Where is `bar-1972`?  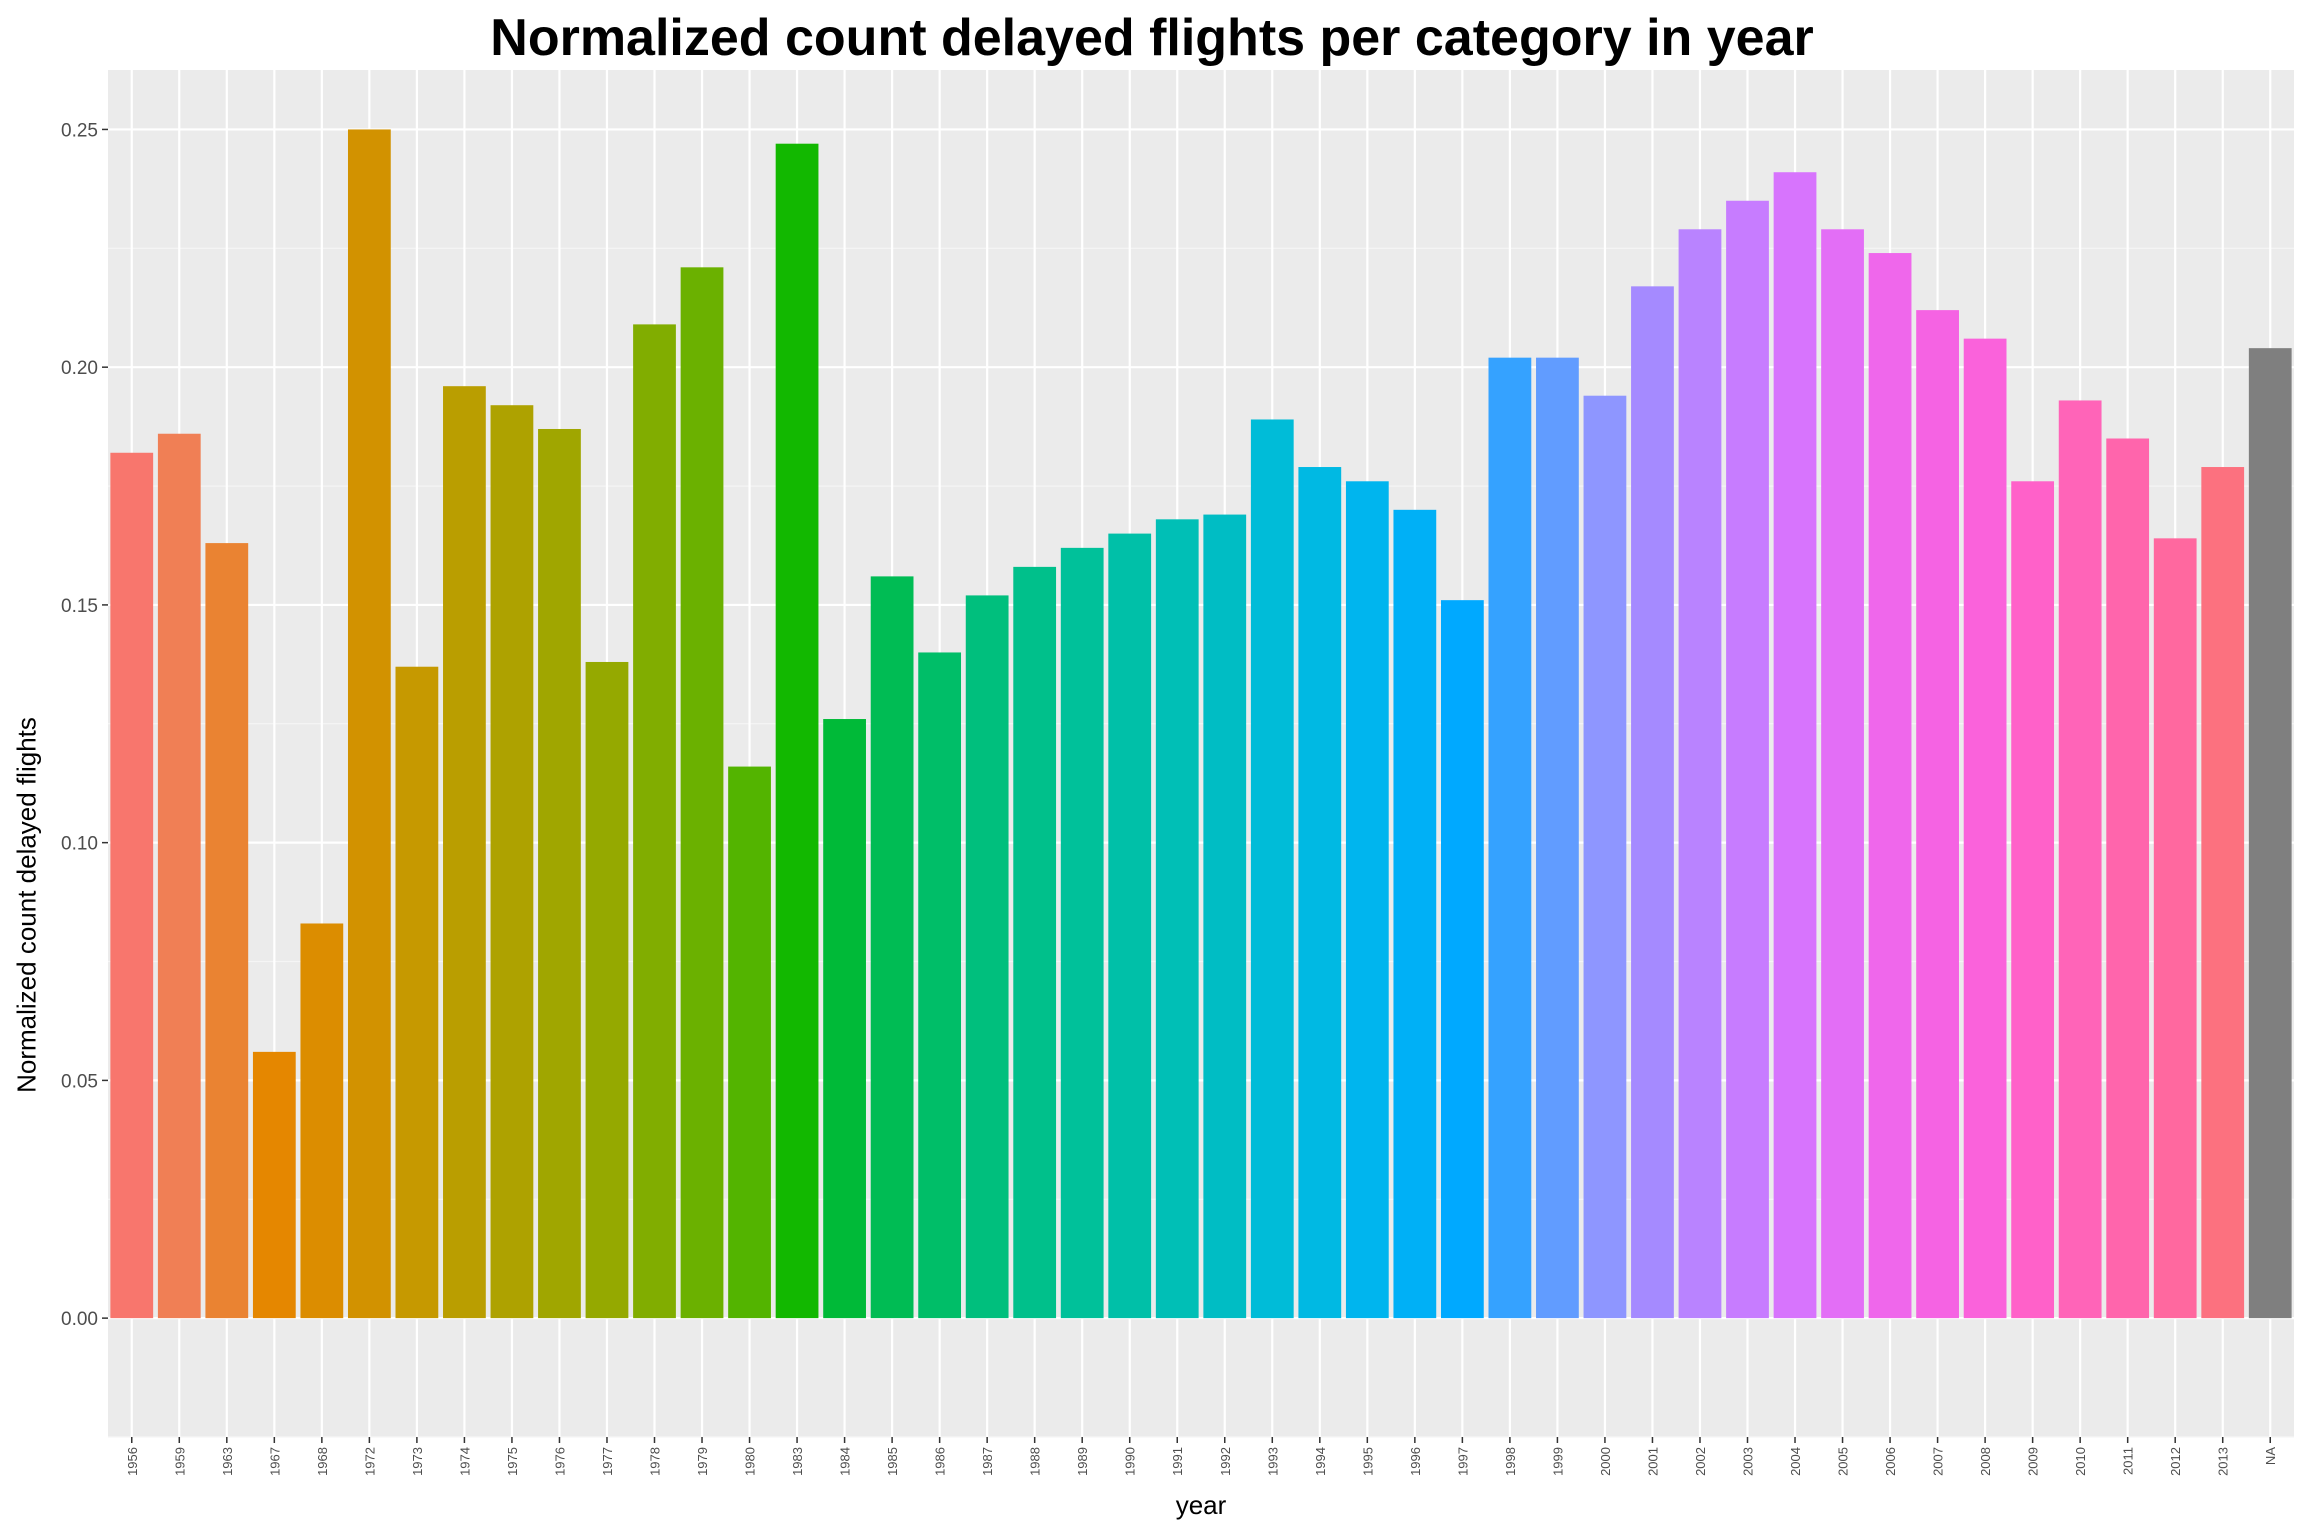 bar-1972 is located at coordinates (369, 724).